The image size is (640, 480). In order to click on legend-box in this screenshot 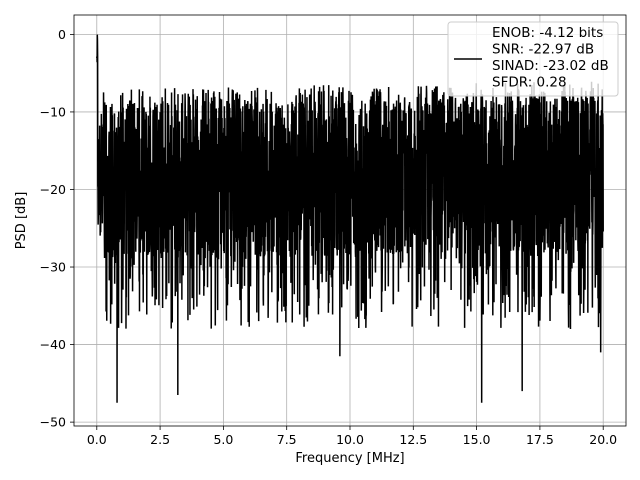, I will do `click(533, 59)`.